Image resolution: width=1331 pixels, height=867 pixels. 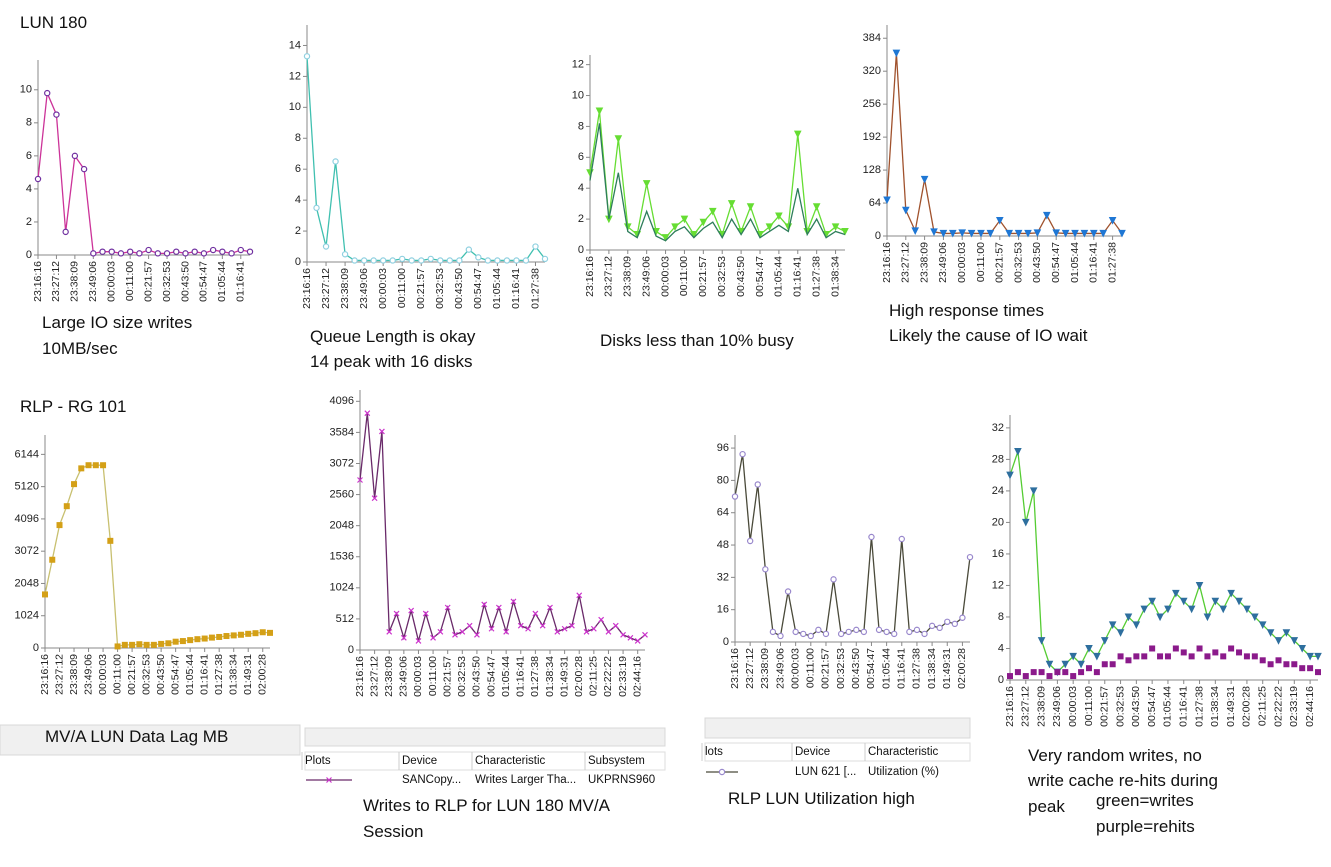 What do you see at coordinates (1145, 826) in the screenshot?
I see `annotation: purple=rehits` at bounding box center [1145, 826].